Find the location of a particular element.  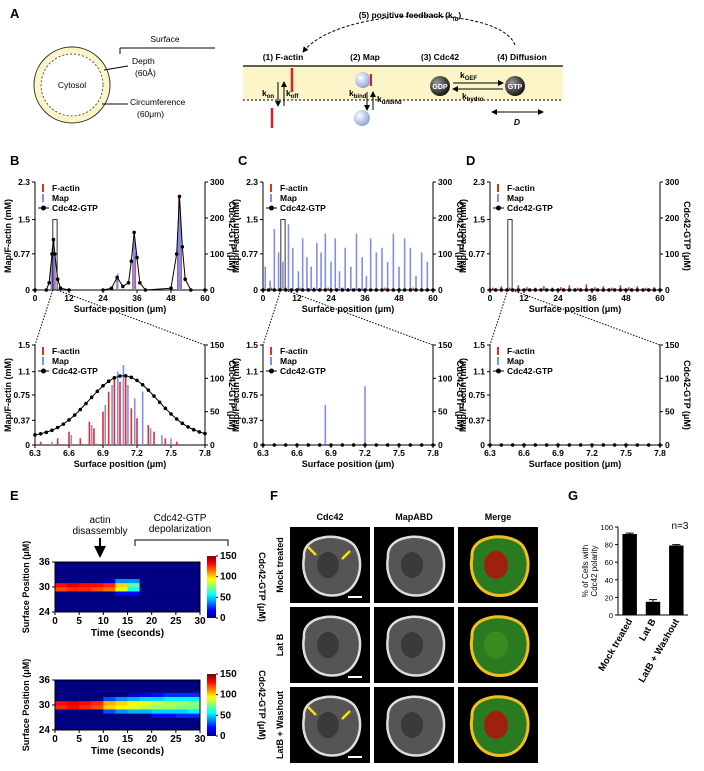

annotation: actin is located at coordinates (99, 520).